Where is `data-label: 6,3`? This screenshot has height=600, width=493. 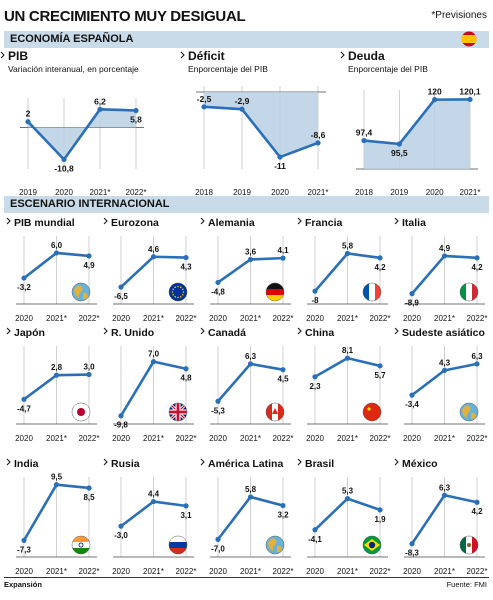
data-label: 6,3 is located at coordinates (477, 356).